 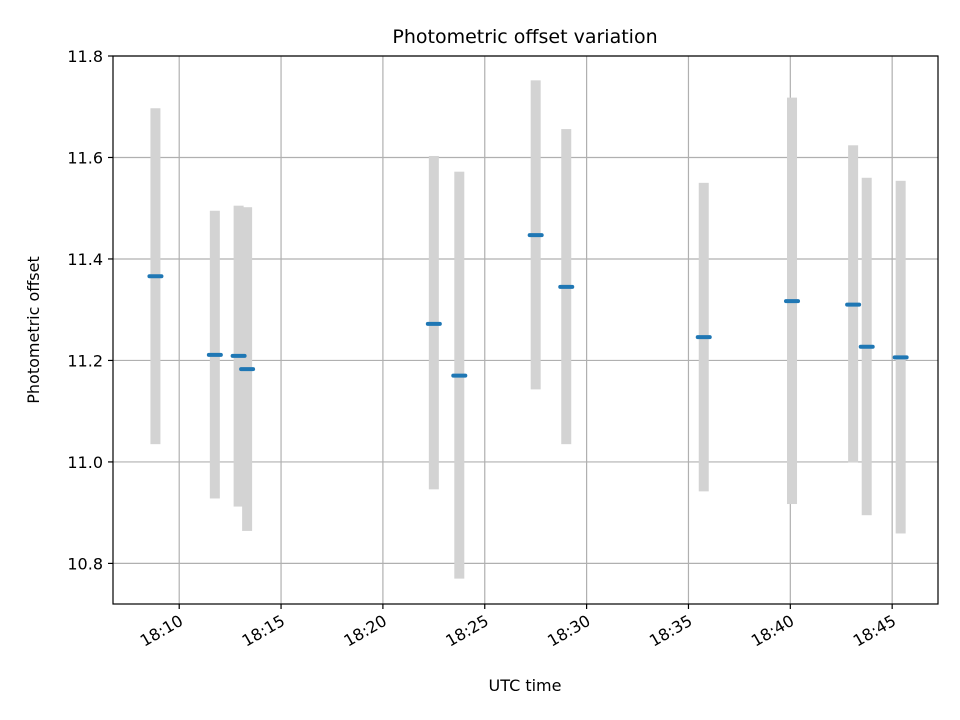 What do you see at coordinates (524, 37) in the screenshot?
I see `chart-title: Photometric offset variation` at bounding box center [524, 37].